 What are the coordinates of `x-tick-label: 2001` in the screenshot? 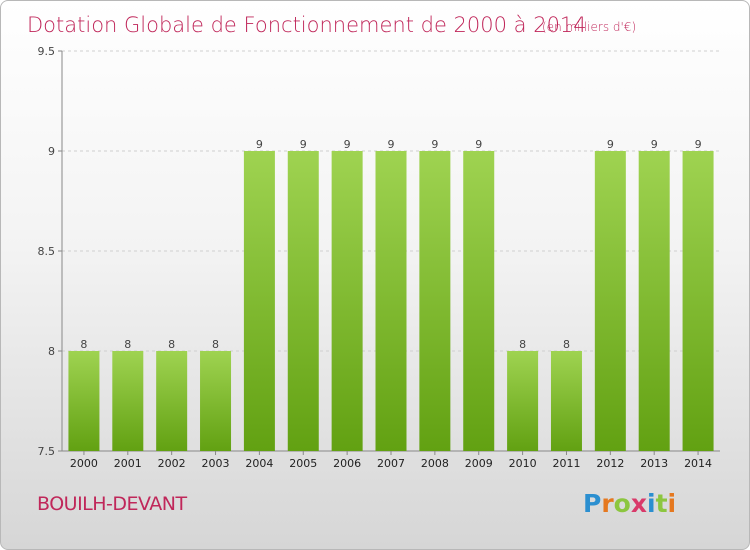 It's located at (128, 463).